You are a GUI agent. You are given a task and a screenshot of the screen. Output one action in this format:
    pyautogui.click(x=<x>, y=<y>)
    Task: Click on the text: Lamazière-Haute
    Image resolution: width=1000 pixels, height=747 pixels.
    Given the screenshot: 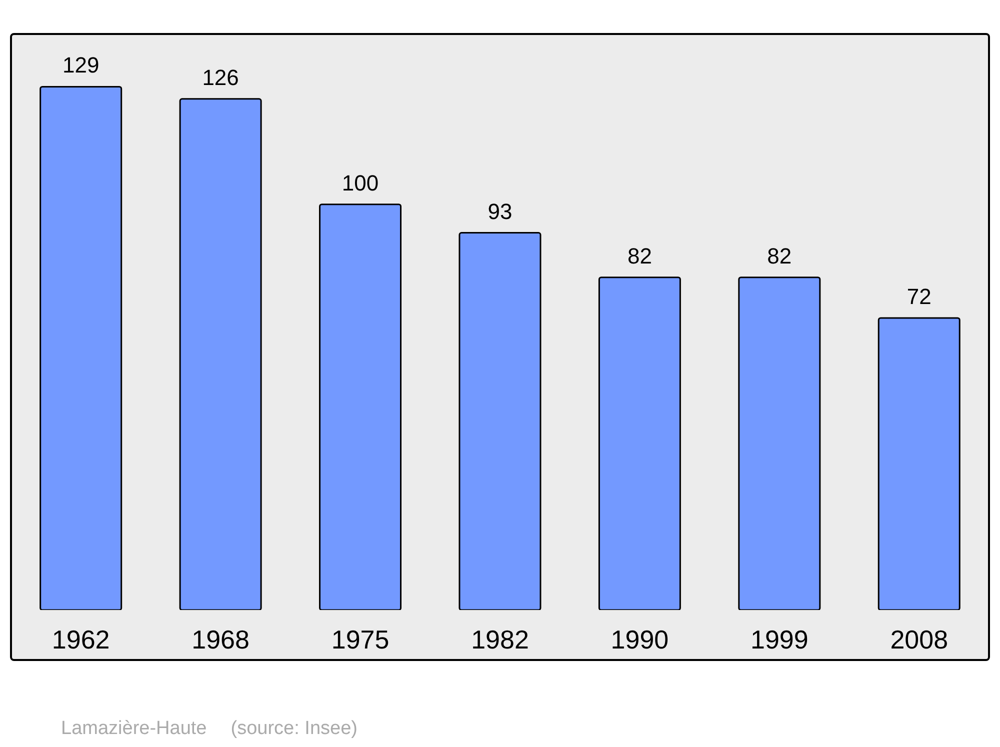 What is the action you would take?
    pyautogui.click(x=134, y=729)
    